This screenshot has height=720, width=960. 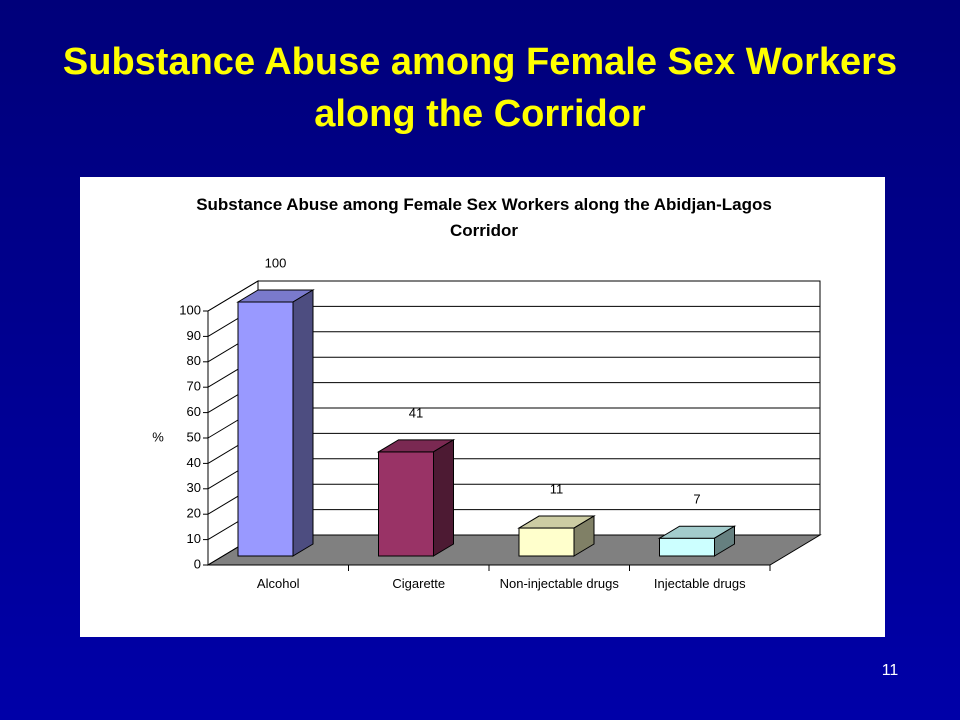 What do you see at coordinates (696, 499) in the screenshot?
I see `value-label: 7` at bounding box center [696, 499].